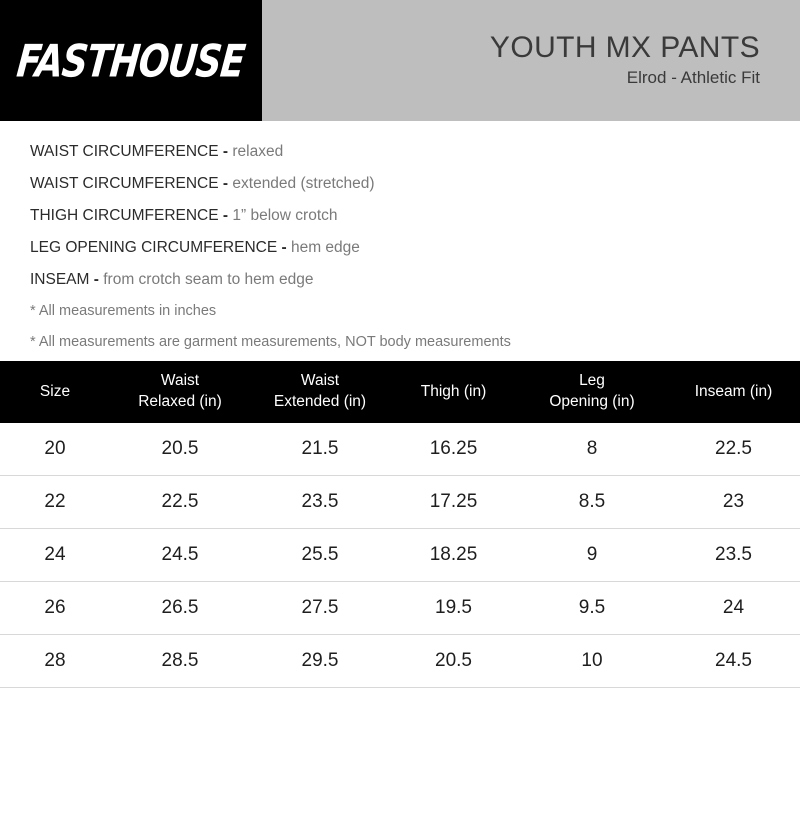 Image resolution: width=800 pixels, height=813 pixels. I want to click on legend-item-inseam: INSEAM - from crotch seam to hem edge, so click(415, 280).